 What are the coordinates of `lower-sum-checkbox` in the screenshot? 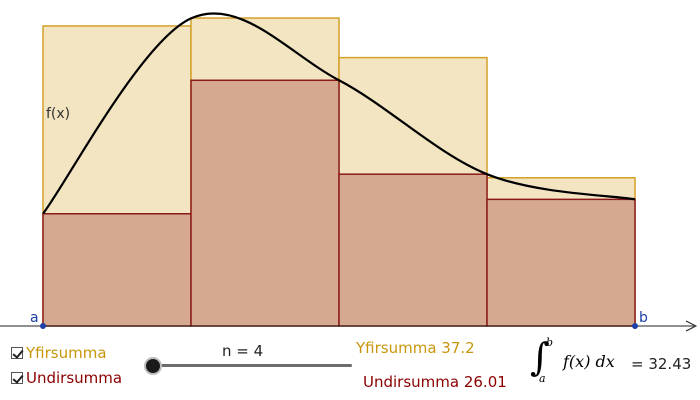 It's located at (17, 378).